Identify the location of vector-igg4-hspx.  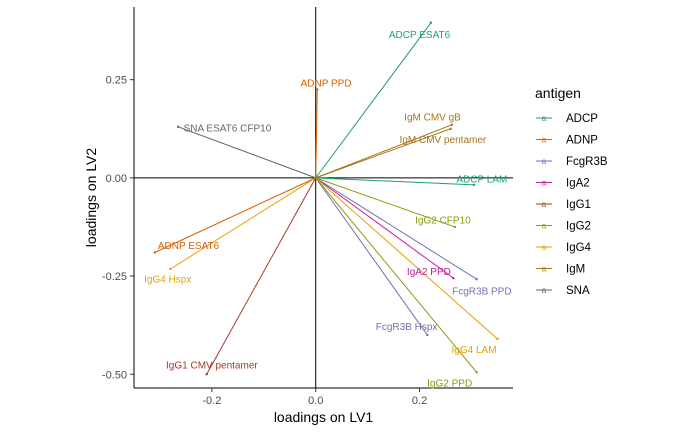
(243, 223).